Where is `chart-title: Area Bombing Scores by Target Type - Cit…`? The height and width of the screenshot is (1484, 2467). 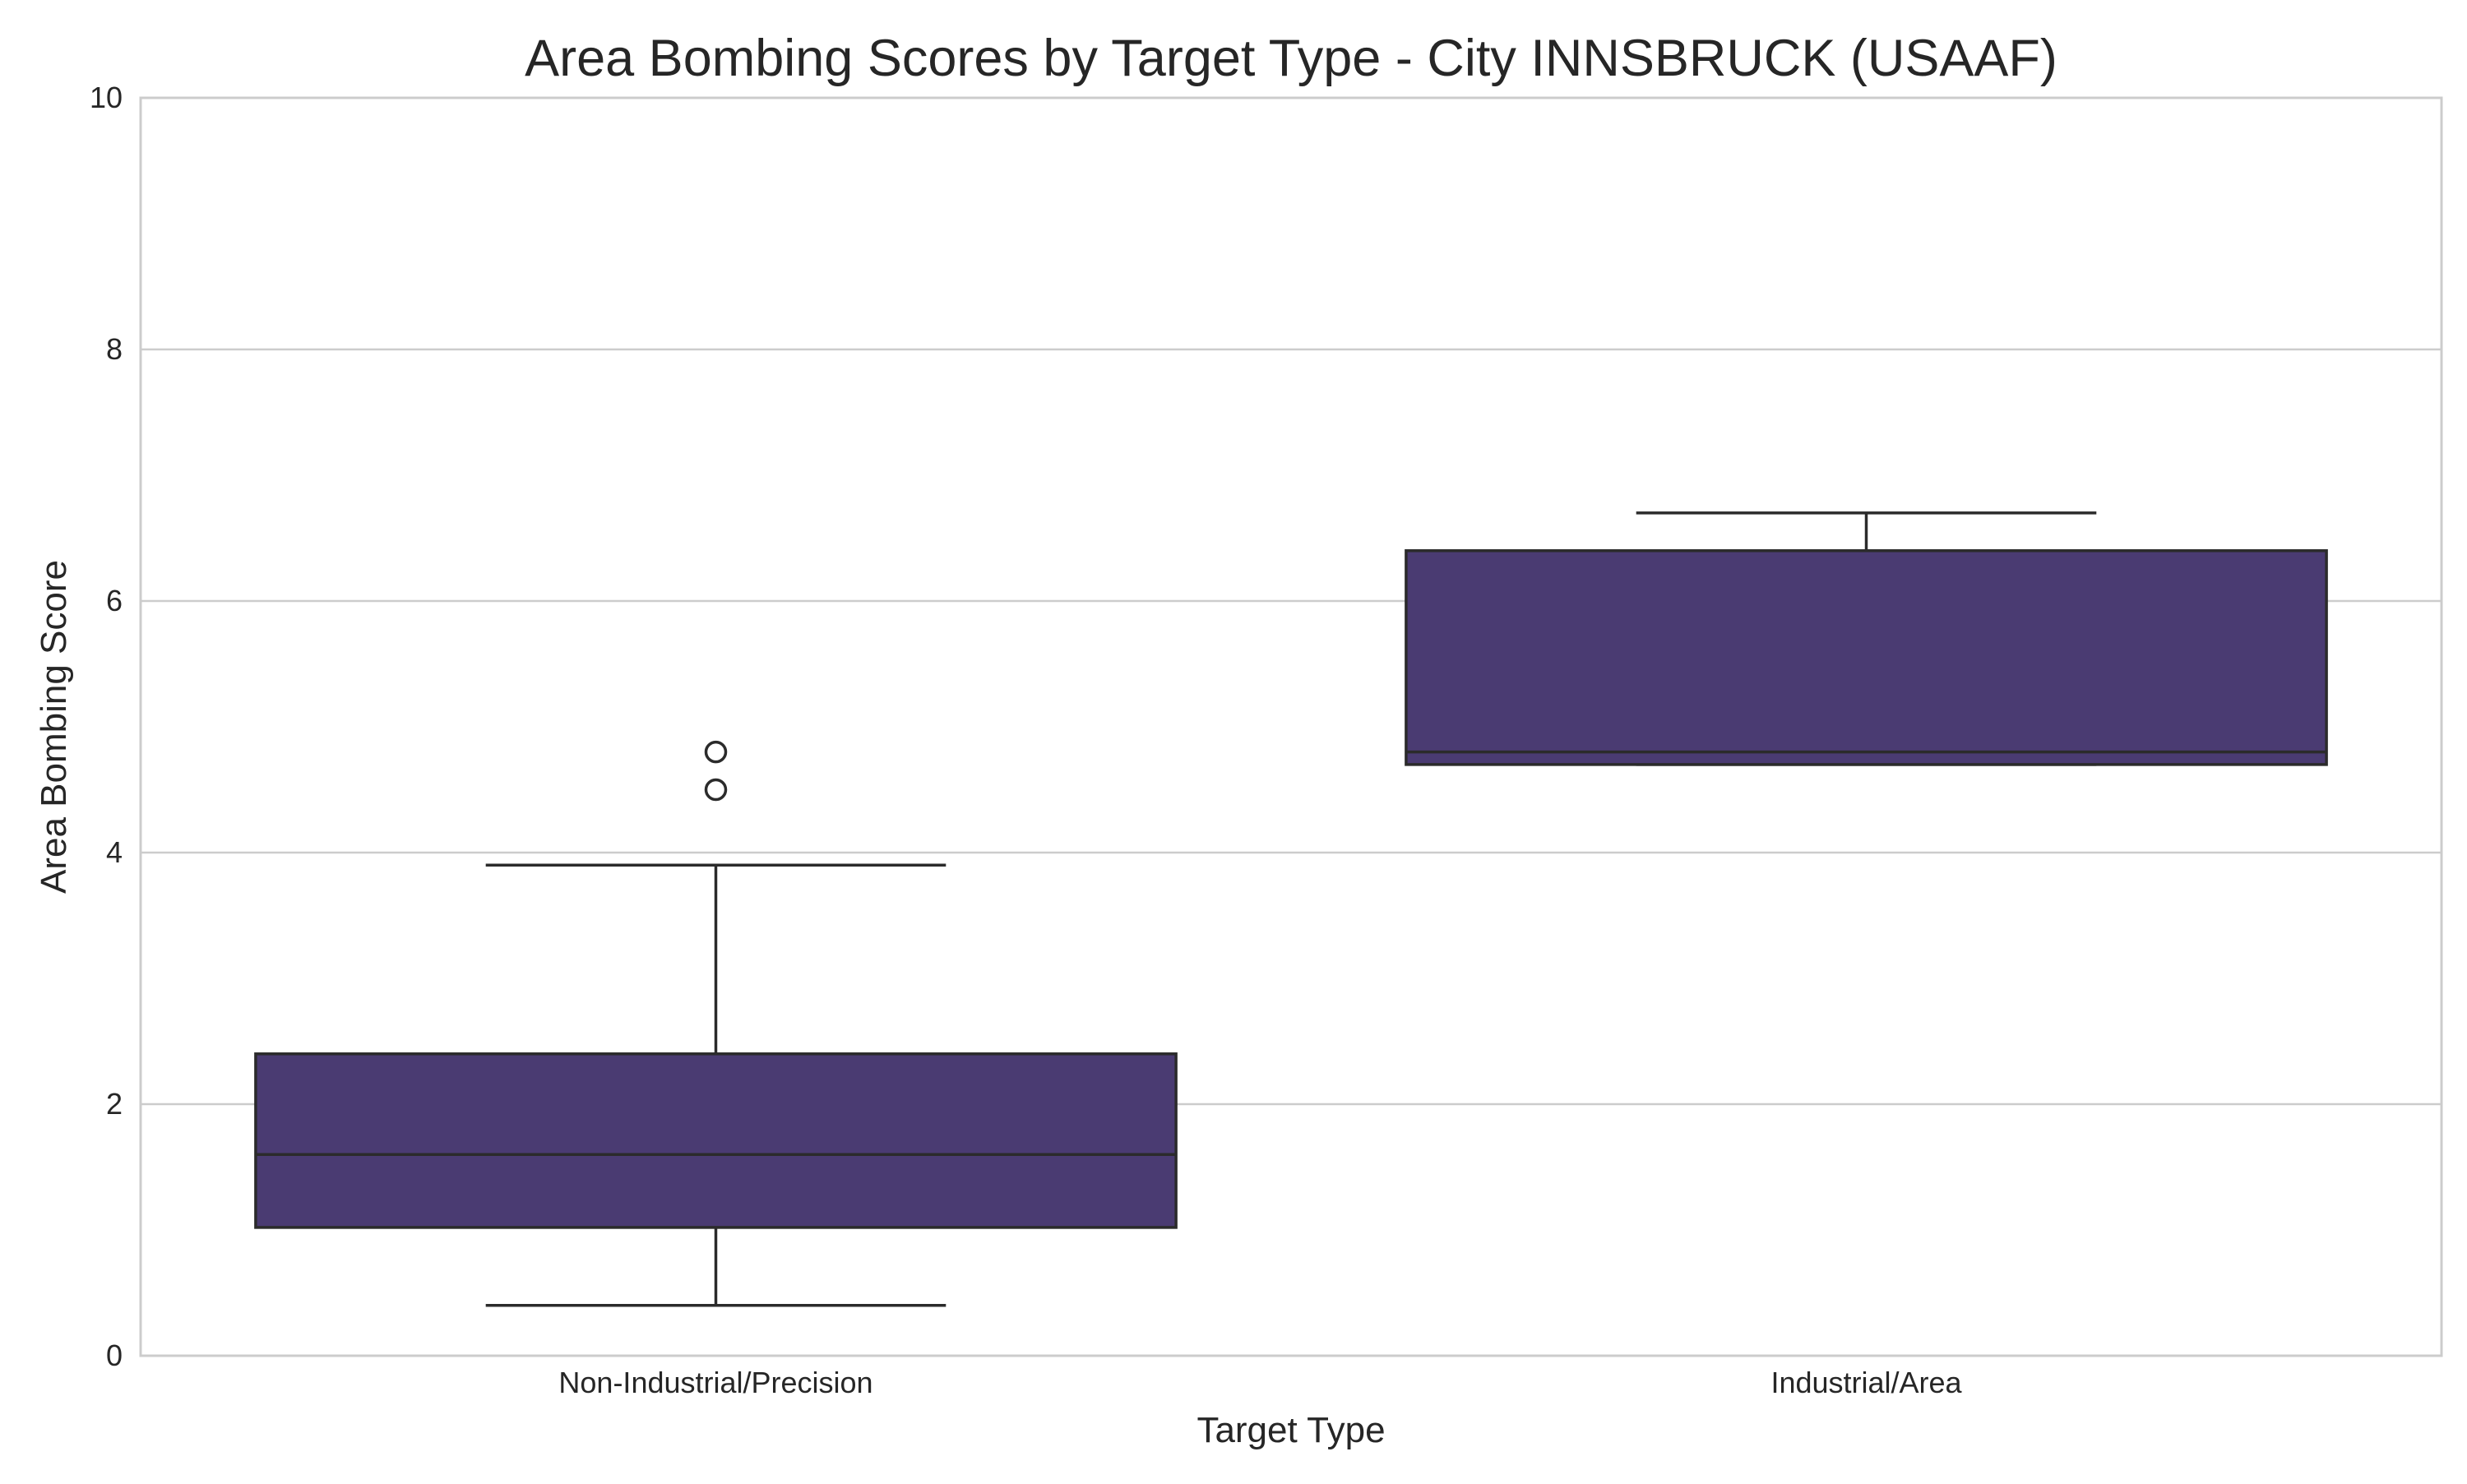
chart-title: Area Bombing Scores by Target Type - Cit… is located at coordinates (1291, 58).